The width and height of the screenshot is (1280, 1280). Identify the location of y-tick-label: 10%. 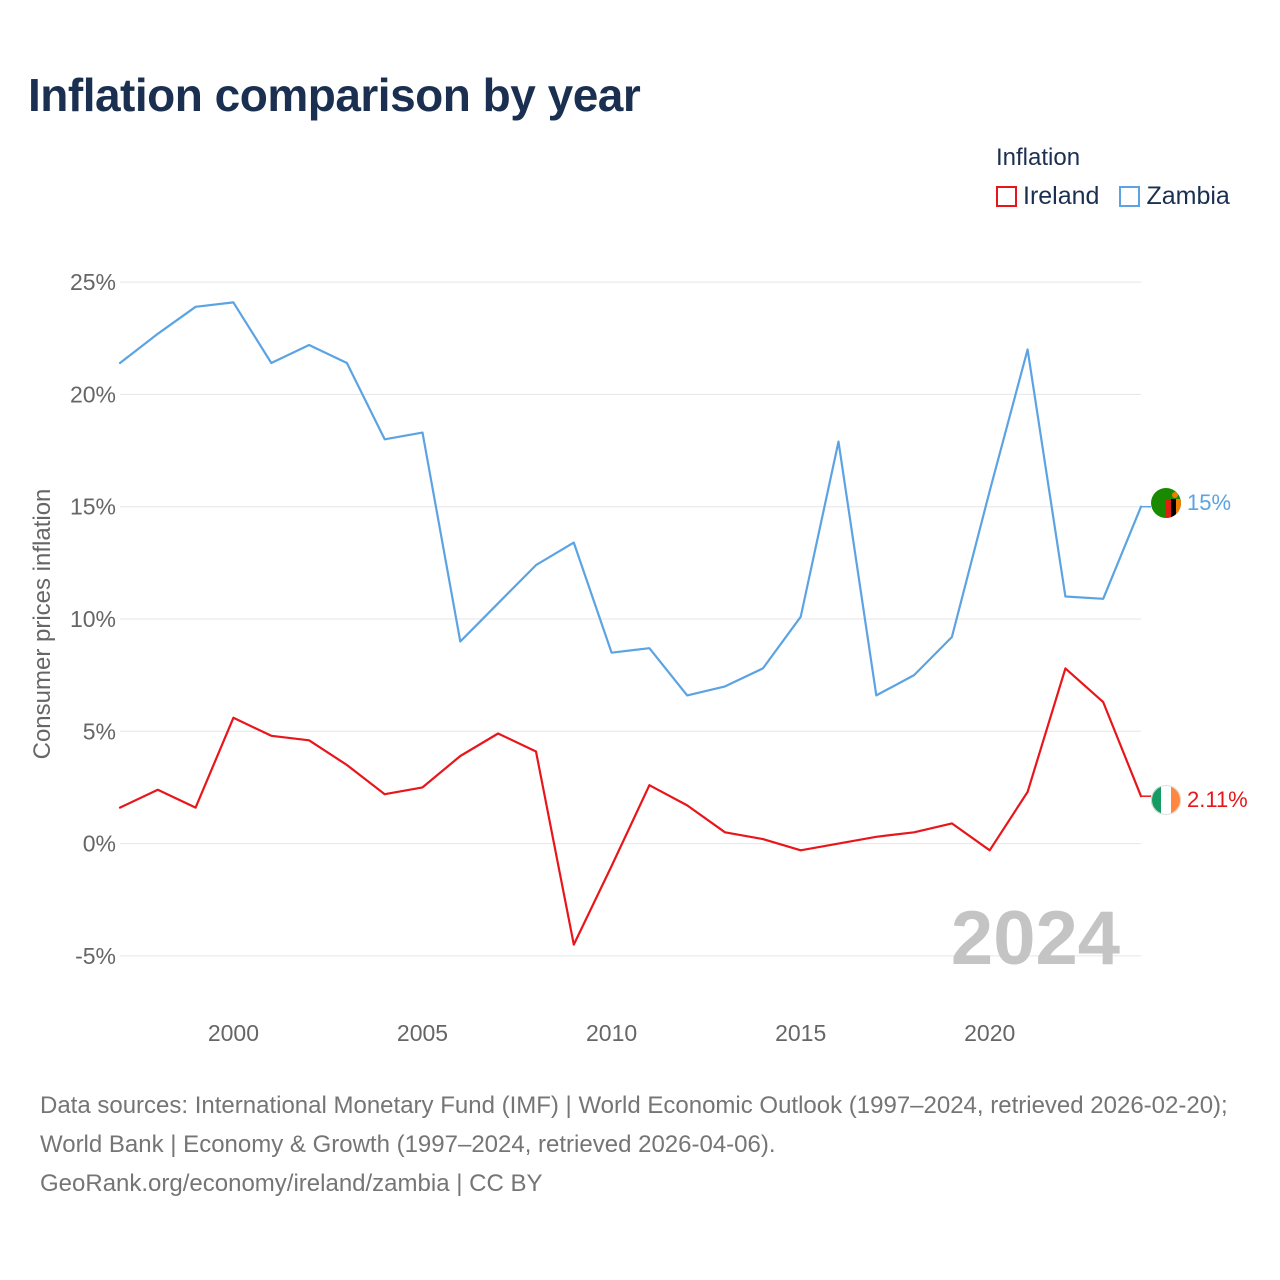
(93, 619).